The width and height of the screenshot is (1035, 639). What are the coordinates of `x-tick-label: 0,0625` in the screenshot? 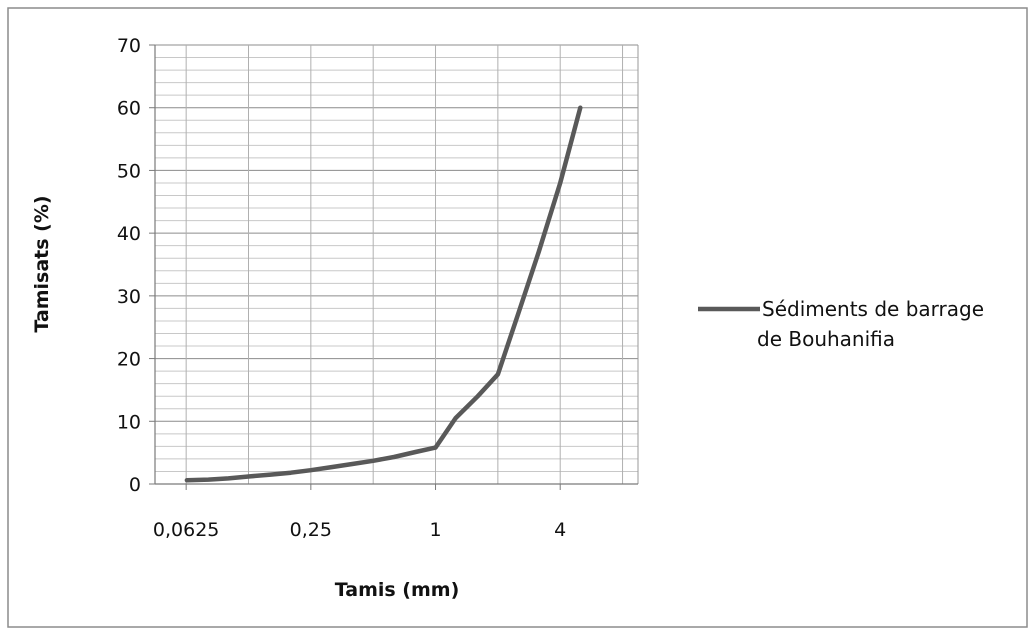 It's located at (186, 530).